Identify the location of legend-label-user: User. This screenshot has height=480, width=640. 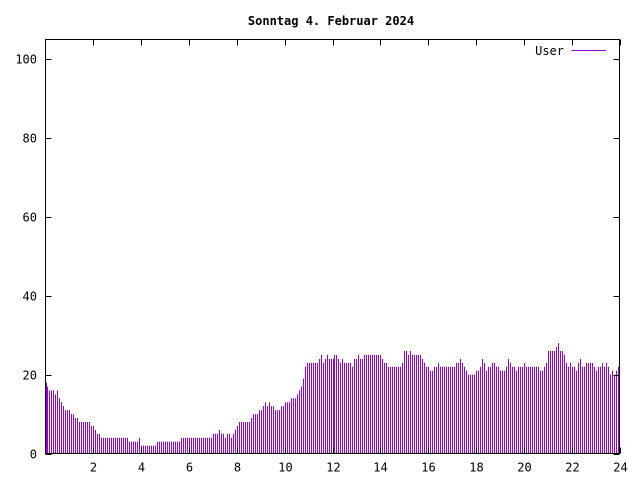
(549, 51).